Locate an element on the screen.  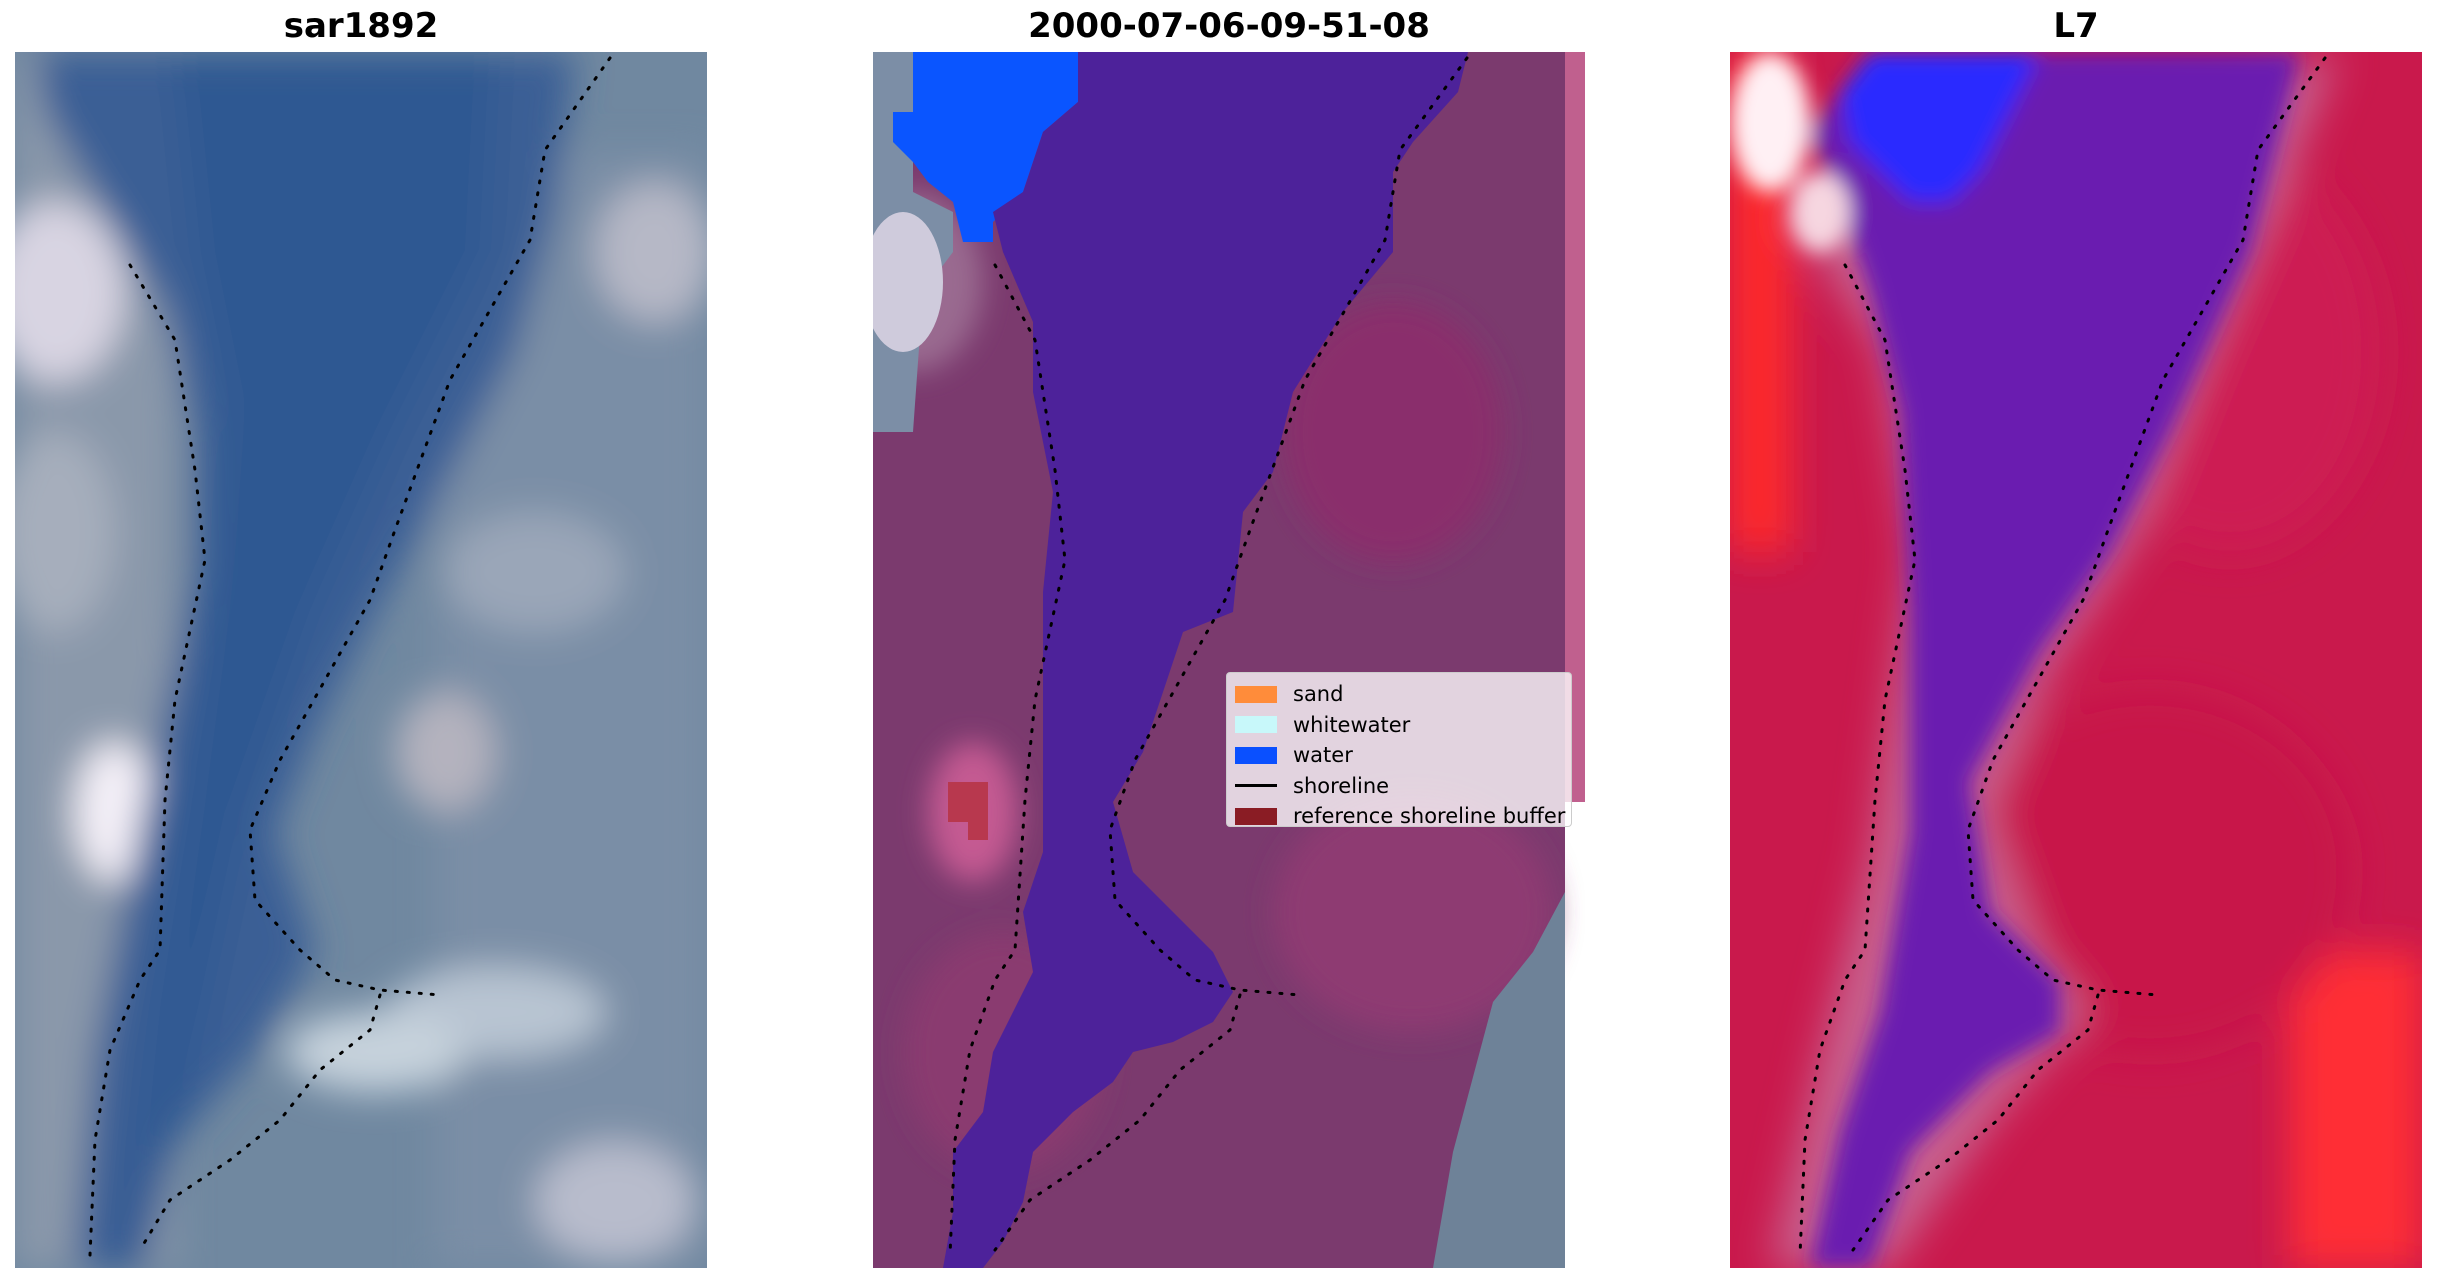
legend-label-shoreline: shoreline is located at coordinates (1341, 785).